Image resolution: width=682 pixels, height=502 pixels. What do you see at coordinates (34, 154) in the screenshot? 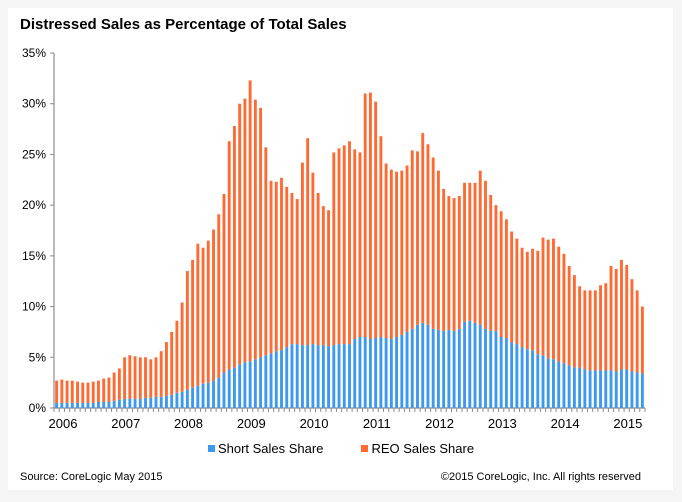
I see `y-tick-label: 25%` at bounding box center [34, 154].